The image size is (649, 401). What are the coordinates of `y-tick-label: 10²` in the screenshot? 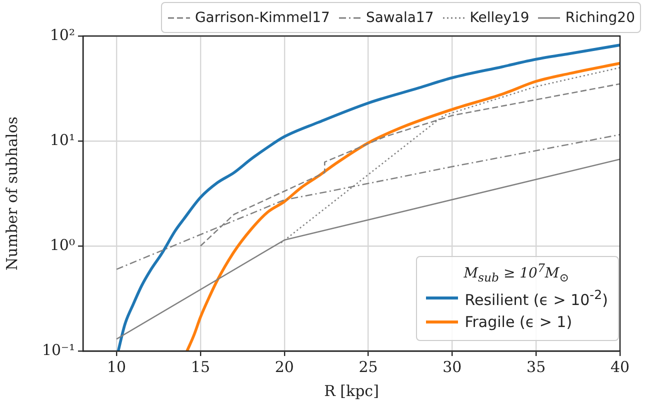 It's located at (62, 35).